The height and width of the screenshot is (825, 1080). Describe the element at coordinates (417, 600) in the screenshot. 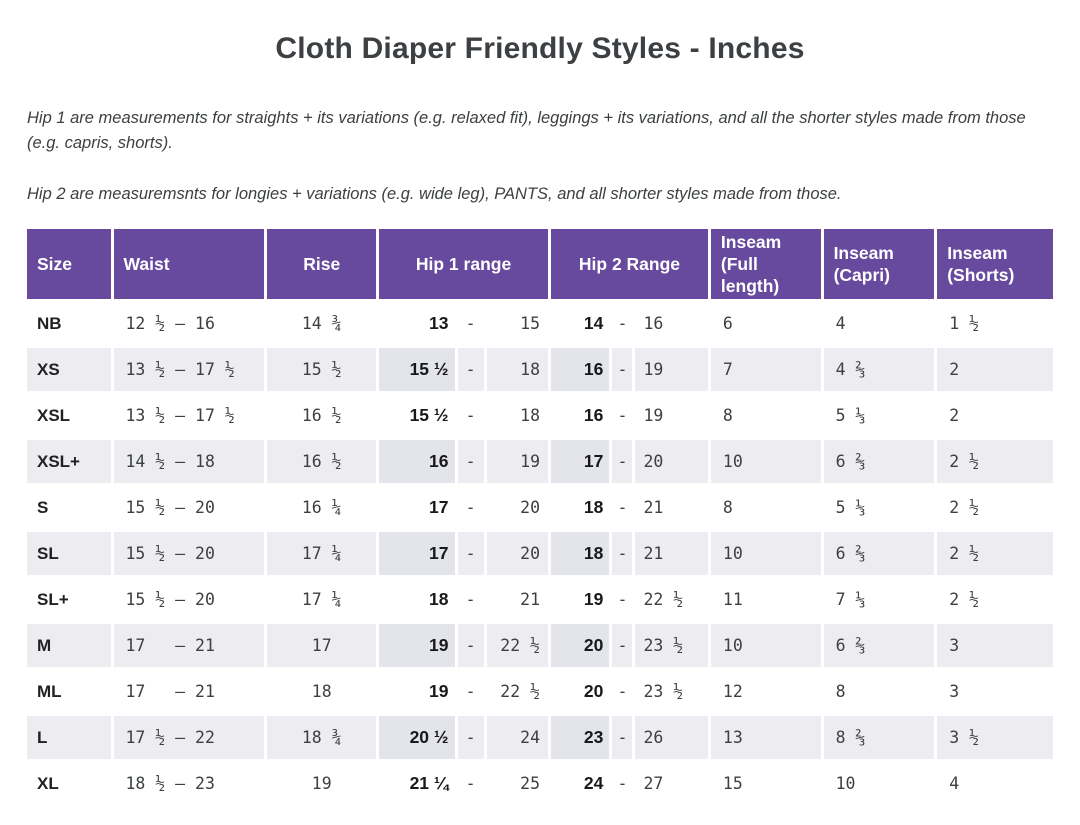

I see `hip1-from-cell: 18` at that location.